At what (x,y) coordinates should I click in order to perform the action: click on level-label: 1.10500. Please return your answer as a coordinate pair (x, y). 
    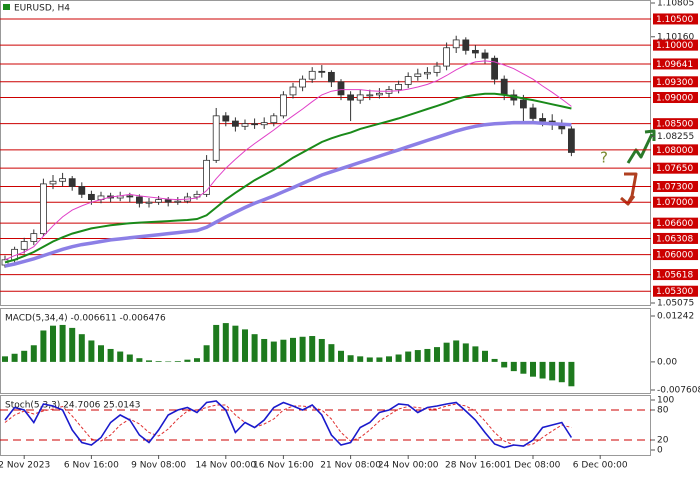
    Looking at the image, I should click on (674, 20).